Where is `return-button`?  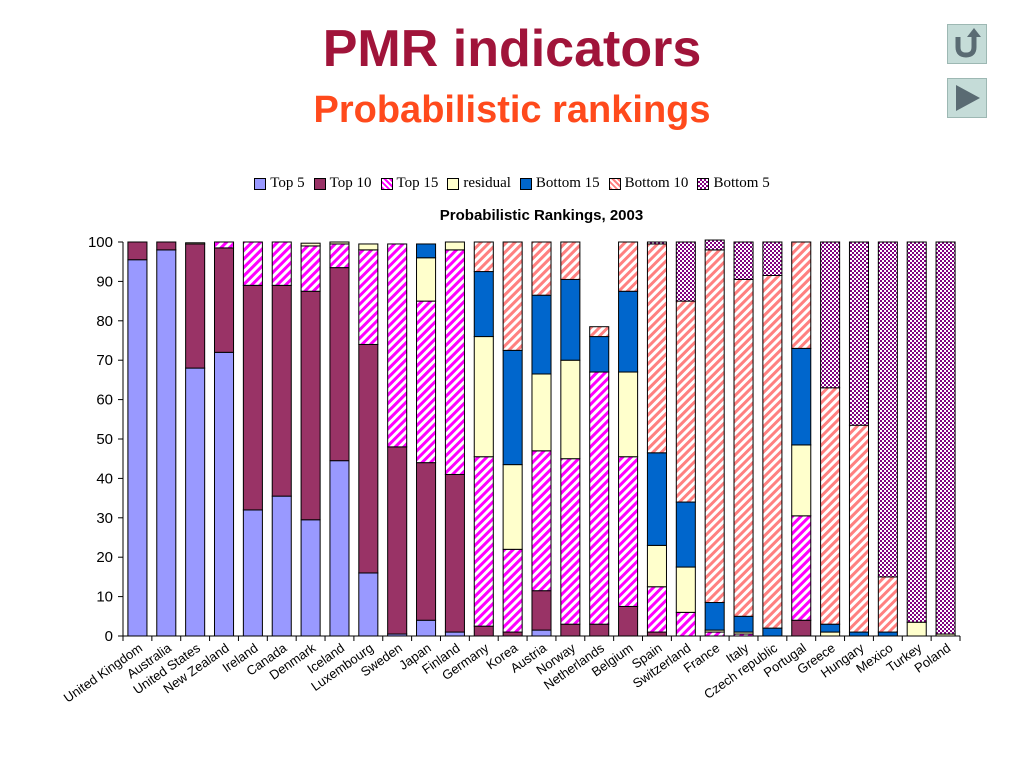
return-button is located at coordinates (967, 44).